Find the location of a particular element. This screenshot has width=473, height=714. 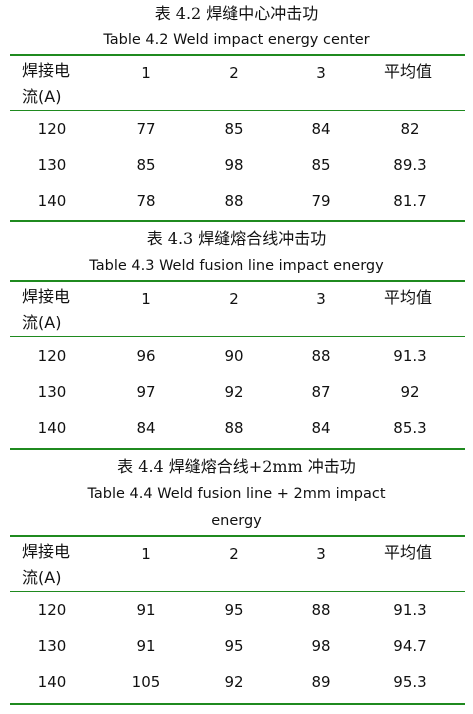

table-caption-en: Table 4.3 Weld fusion line impact energy is located at coordinates (236, 266).